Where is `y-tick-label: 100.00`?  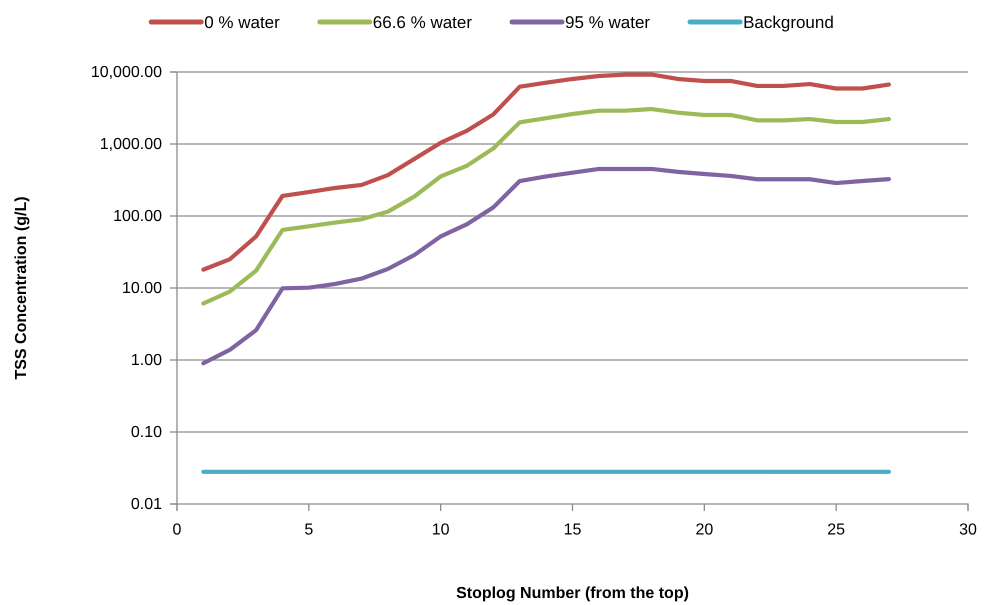
y-tick-label: 100.00 is located at coordinates (137, 217).